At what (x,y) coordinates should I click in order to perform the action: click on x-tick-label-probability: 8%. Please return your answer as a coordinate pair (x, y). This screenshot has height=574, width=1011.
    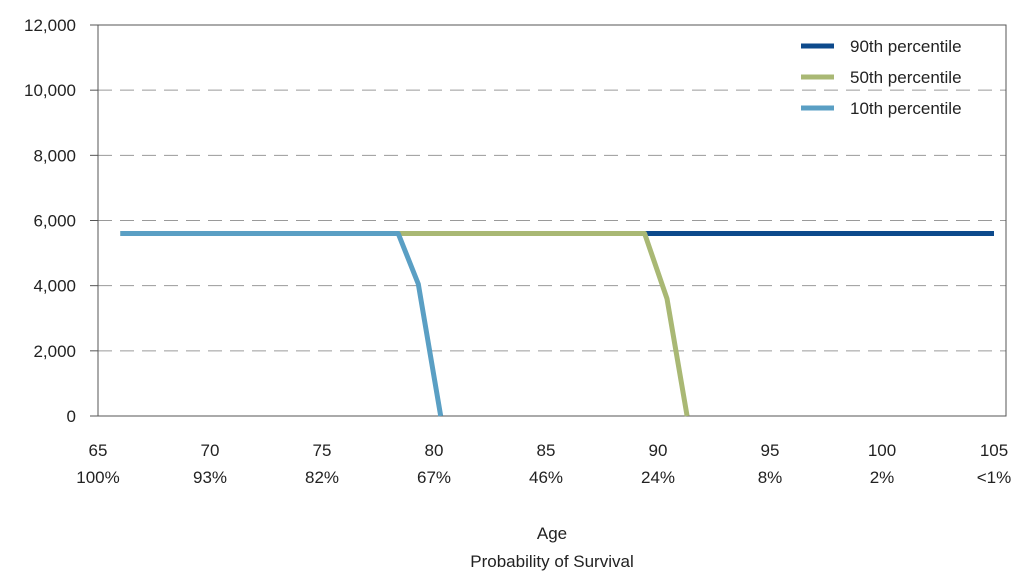
    Looking at the image, I should click on (770, 477).